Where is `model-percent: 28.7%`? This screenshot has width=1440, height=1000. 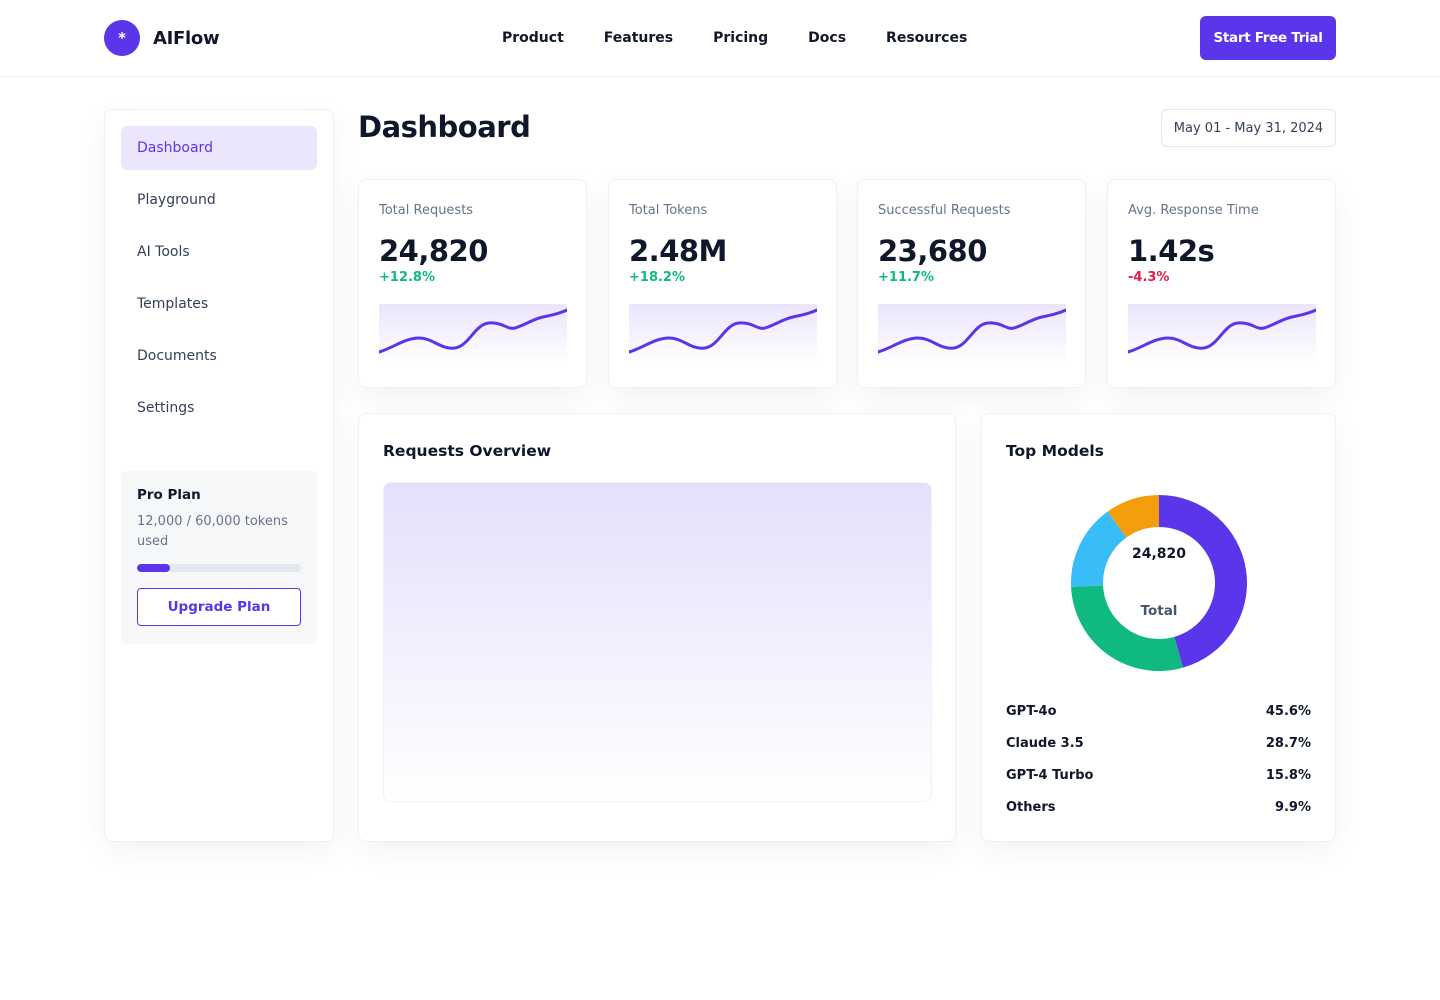
model-percent: 28.7% is located at coordinates (1288, 743).